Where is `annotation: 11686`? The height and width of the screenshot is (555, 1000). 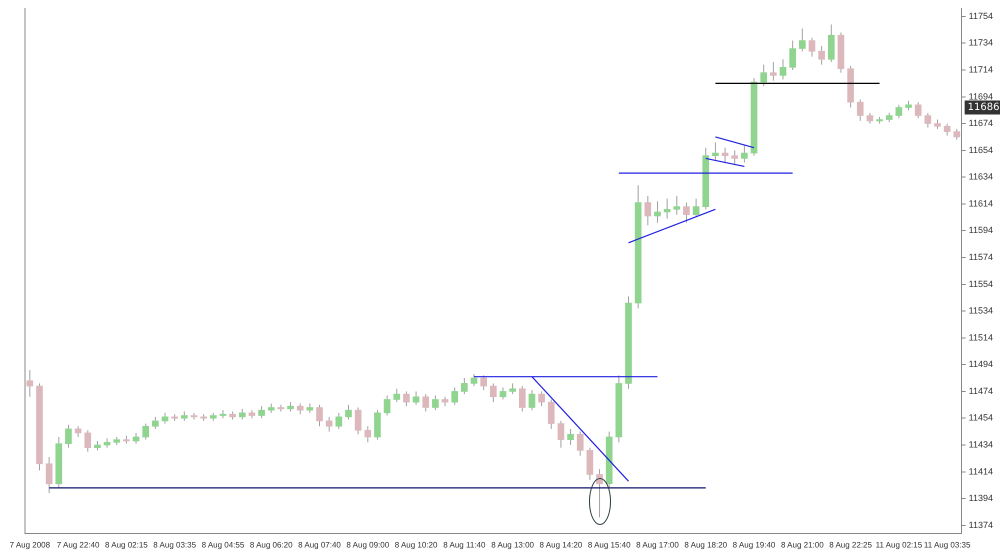
annotation: 11686 is located at coordinates (984, 108).